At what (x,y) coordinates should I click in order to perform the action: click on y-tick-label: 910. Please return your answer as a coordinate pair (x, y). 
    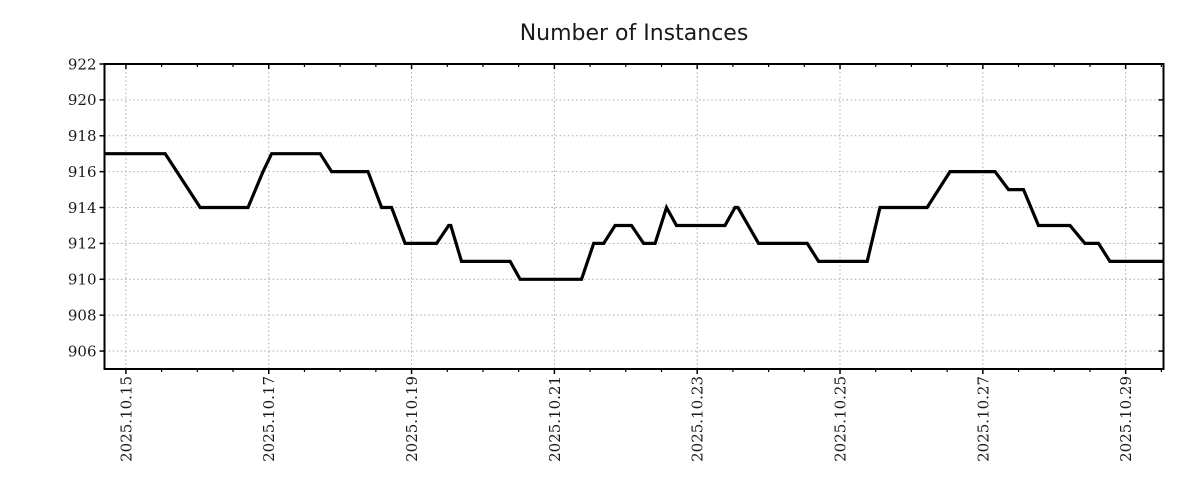
    Looking at the image, I should click on (82, 280).